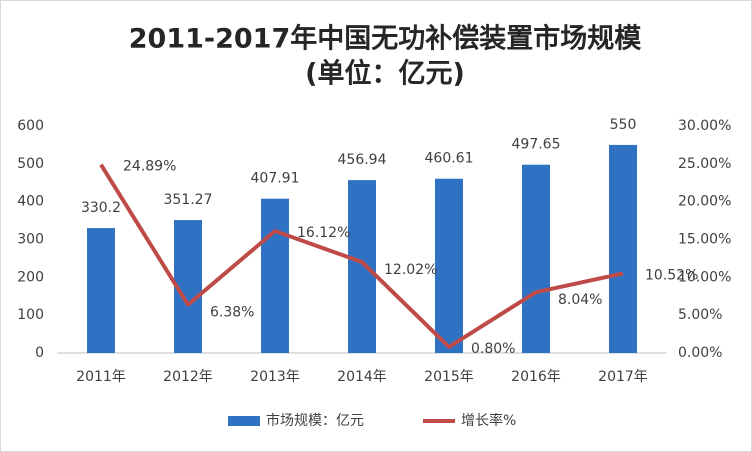  I want to click on legend-label: 市场规模：亿元, so click(315, 420).